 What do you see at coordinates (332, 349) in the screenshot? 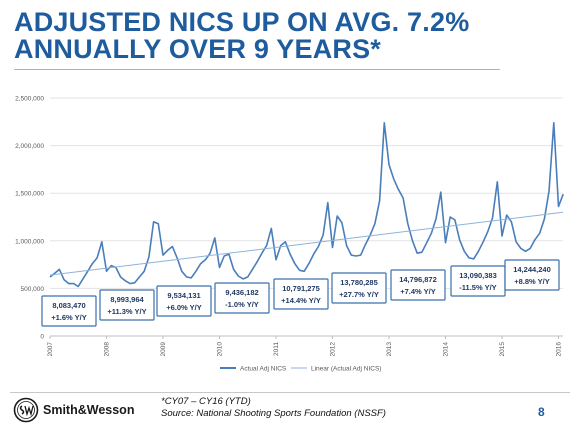
I see `x-tick-label: 2012` at bounding box center [332, 349].